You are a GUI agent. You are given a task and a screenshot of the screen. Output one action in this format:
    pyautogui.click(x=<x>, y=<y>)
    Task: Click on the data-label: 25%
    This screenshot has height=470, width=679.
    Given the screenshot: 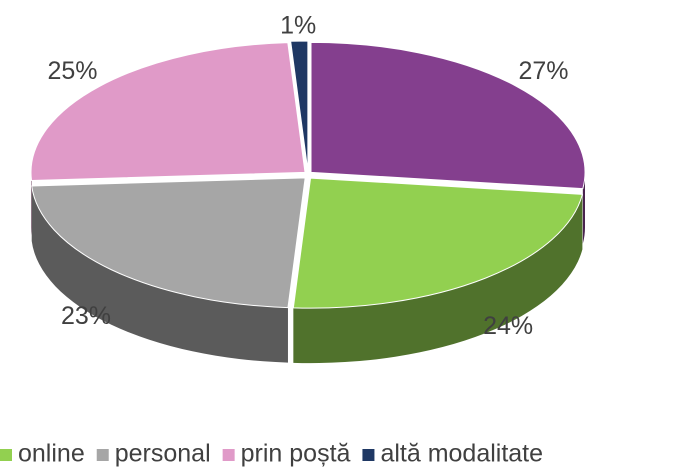 What is the action you would take?
    pyautogui.click(x=72, y=71)
    